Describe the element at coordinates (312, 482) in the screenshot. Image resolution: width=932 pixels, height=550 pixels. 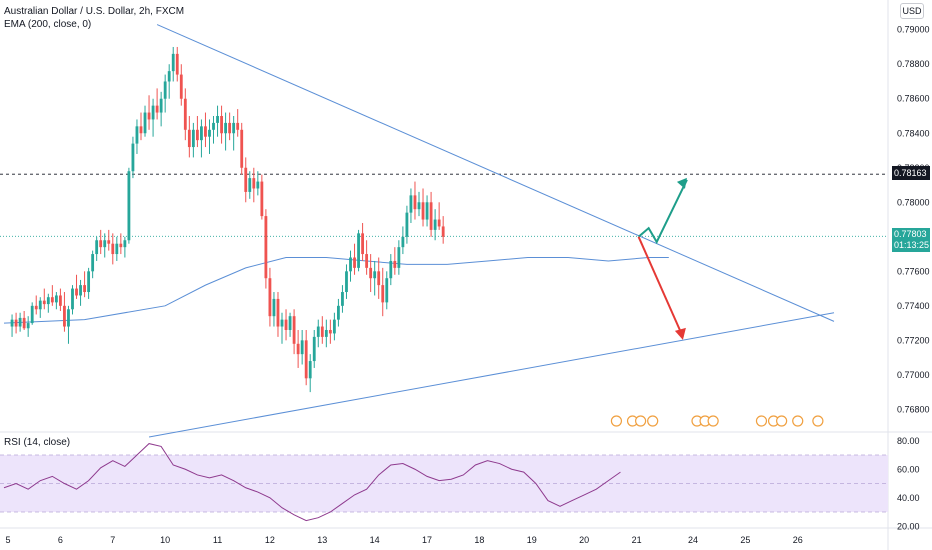
I see `rsi-line` at that location.